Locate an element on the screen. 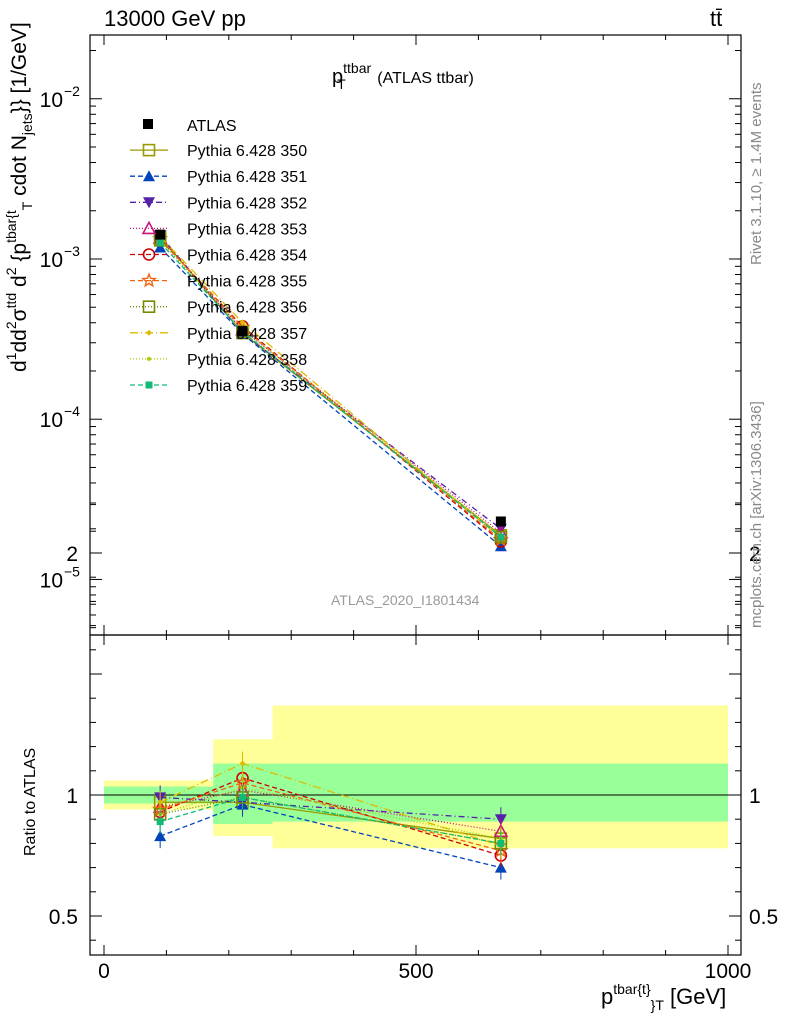 The width and height of the screenshot is (786, 1024). plot-title: pttbarT (ATLAS ttbar) is located at coordinates (403, 76).